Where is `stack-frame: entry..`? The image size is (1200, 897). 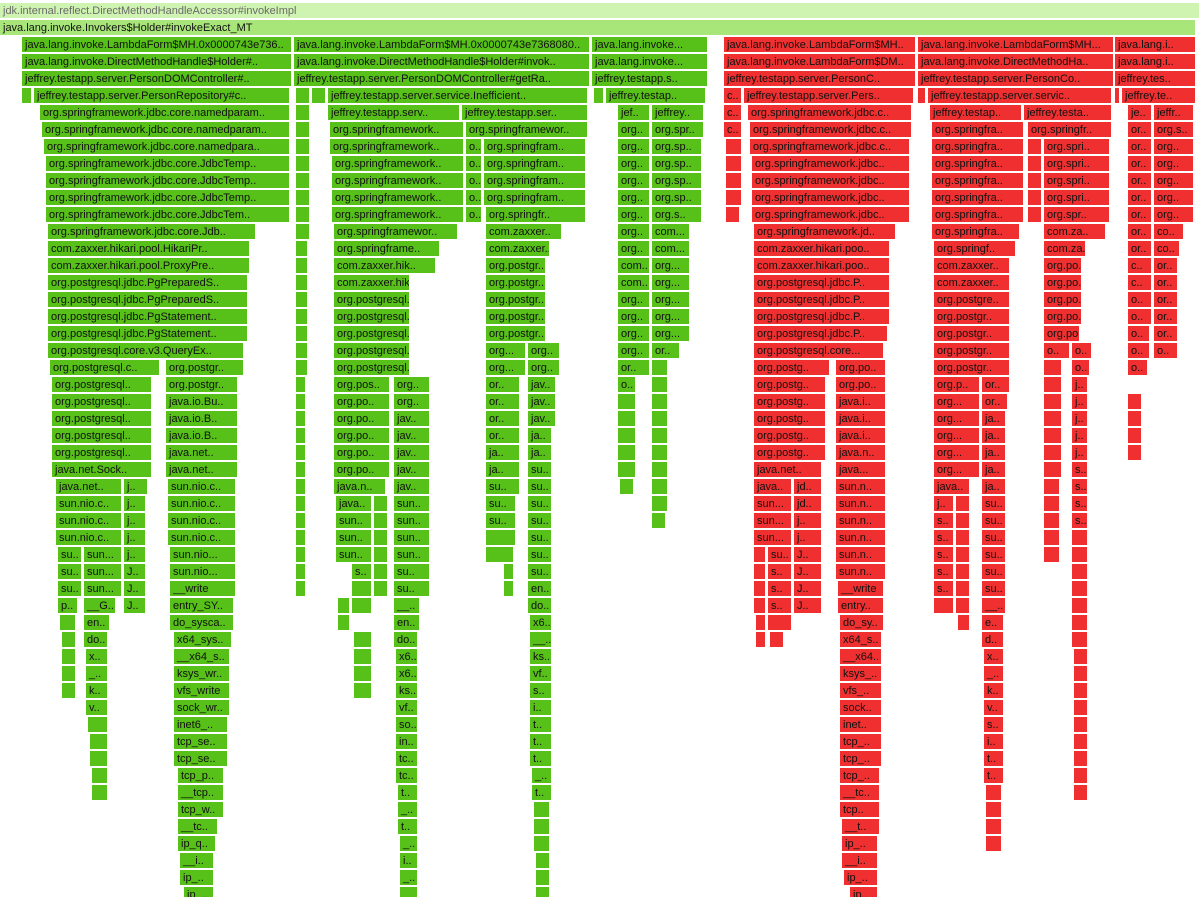 stack-frame: entry.. is located at coordinates (861, 606).